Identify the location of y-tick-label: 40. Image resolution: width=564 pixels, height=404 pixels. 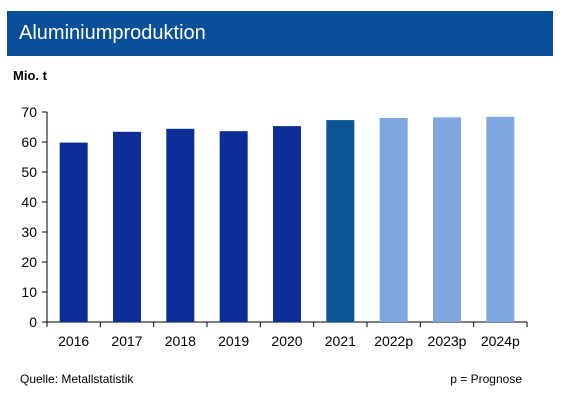
(29, 202).